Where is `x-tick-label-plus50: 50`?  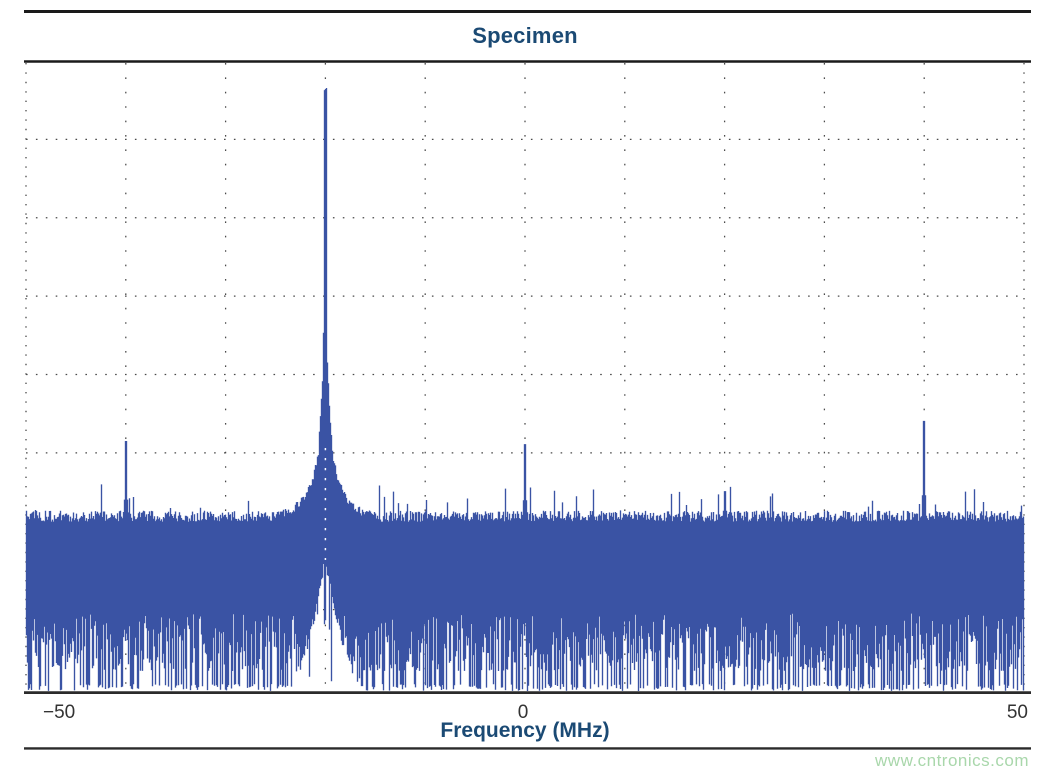
x-tick-label-plus50: 50 is located at coordinates (1017, 712).